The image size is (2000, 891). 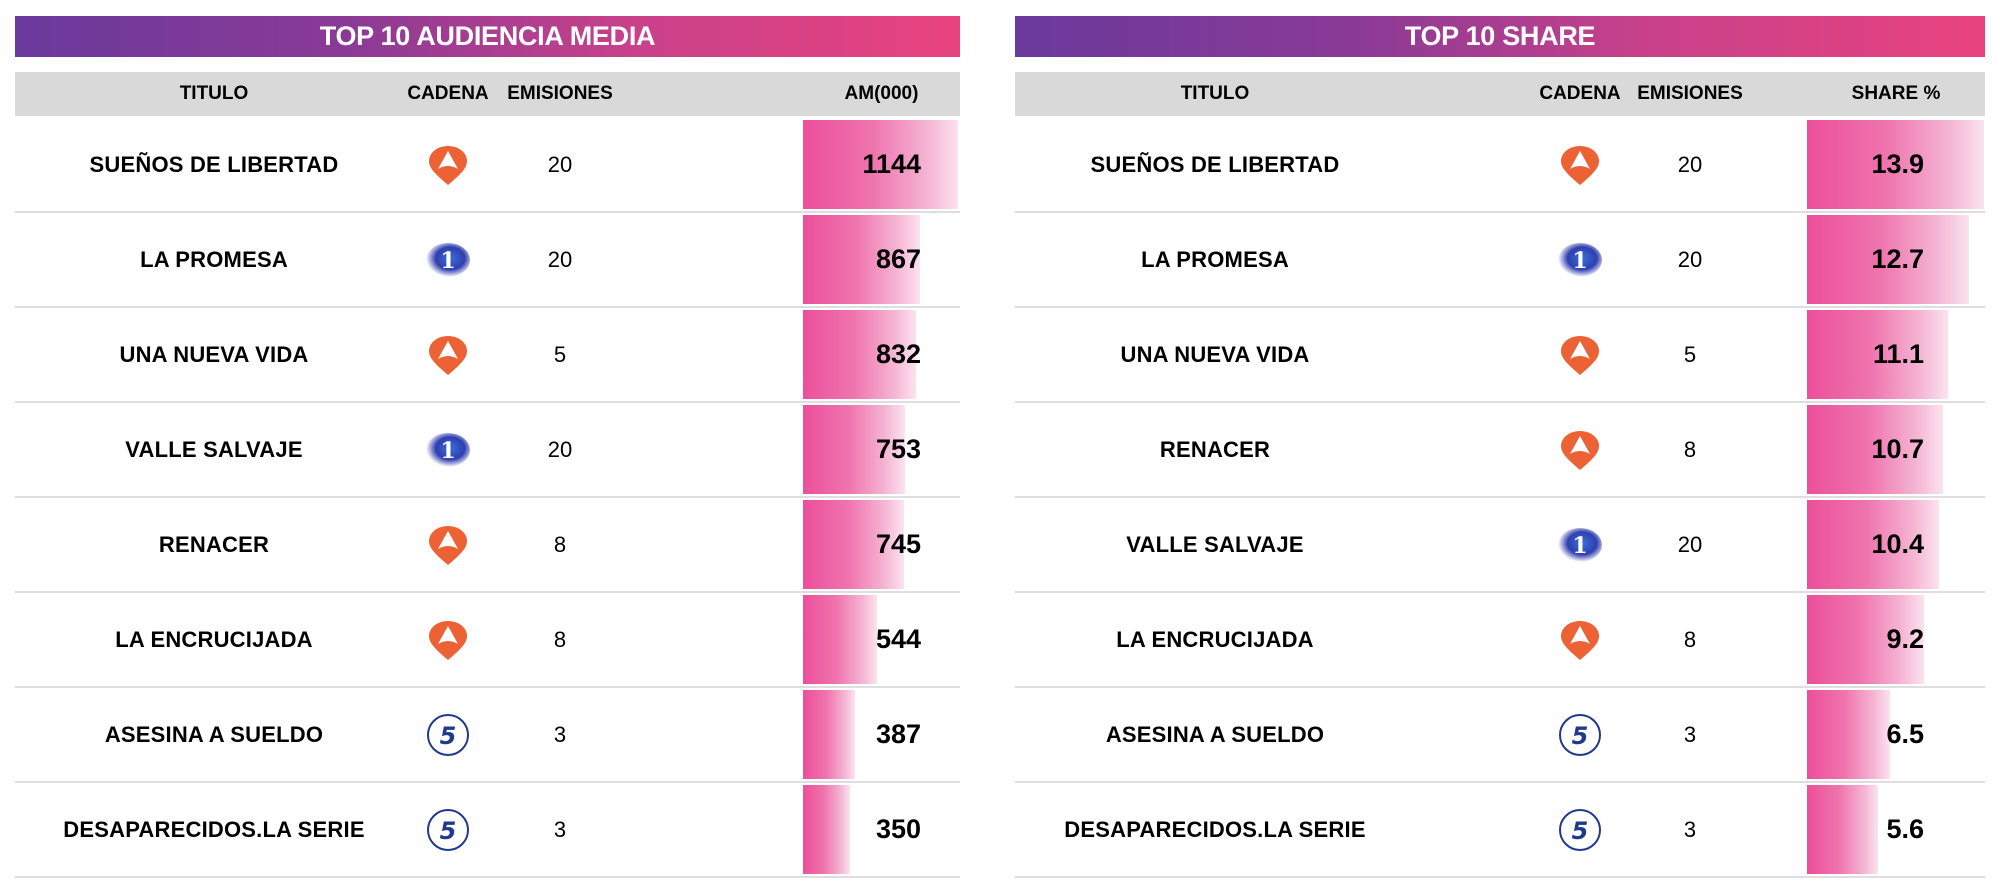 I want to click on table-row: UNA NUEVA VIDA 5 11.1, so click(x=1500, y=355).